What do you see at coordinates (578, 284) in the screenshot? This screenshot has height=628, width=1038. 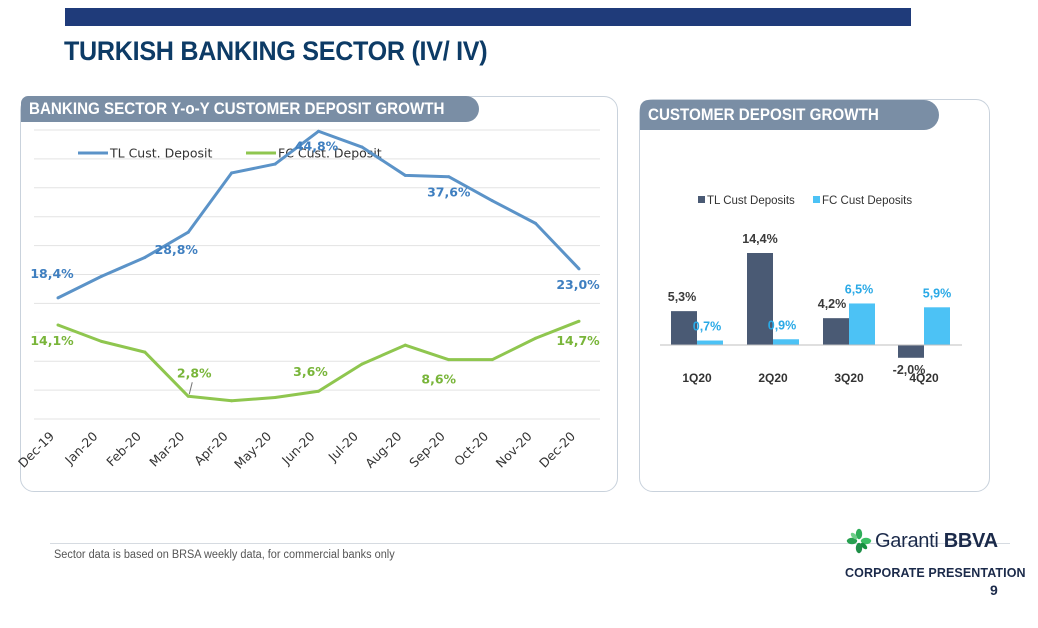 I see `data-label: 23,0%` at bounding box center [578, 284].